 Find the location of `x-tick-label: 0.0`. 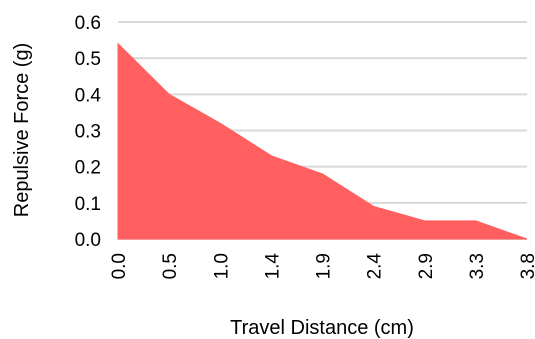

x-tick-label: 0.0 is located at coordinates (119, 266).